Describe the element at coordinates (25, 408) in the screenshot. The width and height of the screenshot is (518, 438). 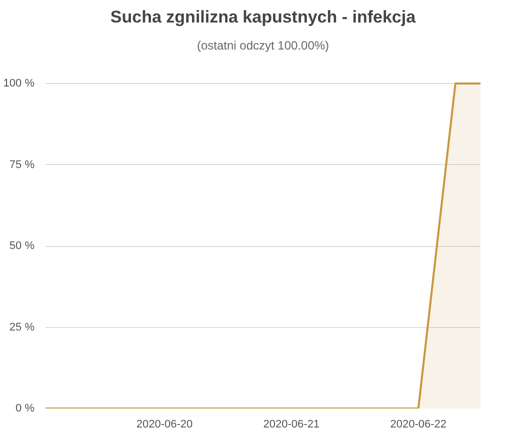
I see `y-tick-label: 0 %` at that location.